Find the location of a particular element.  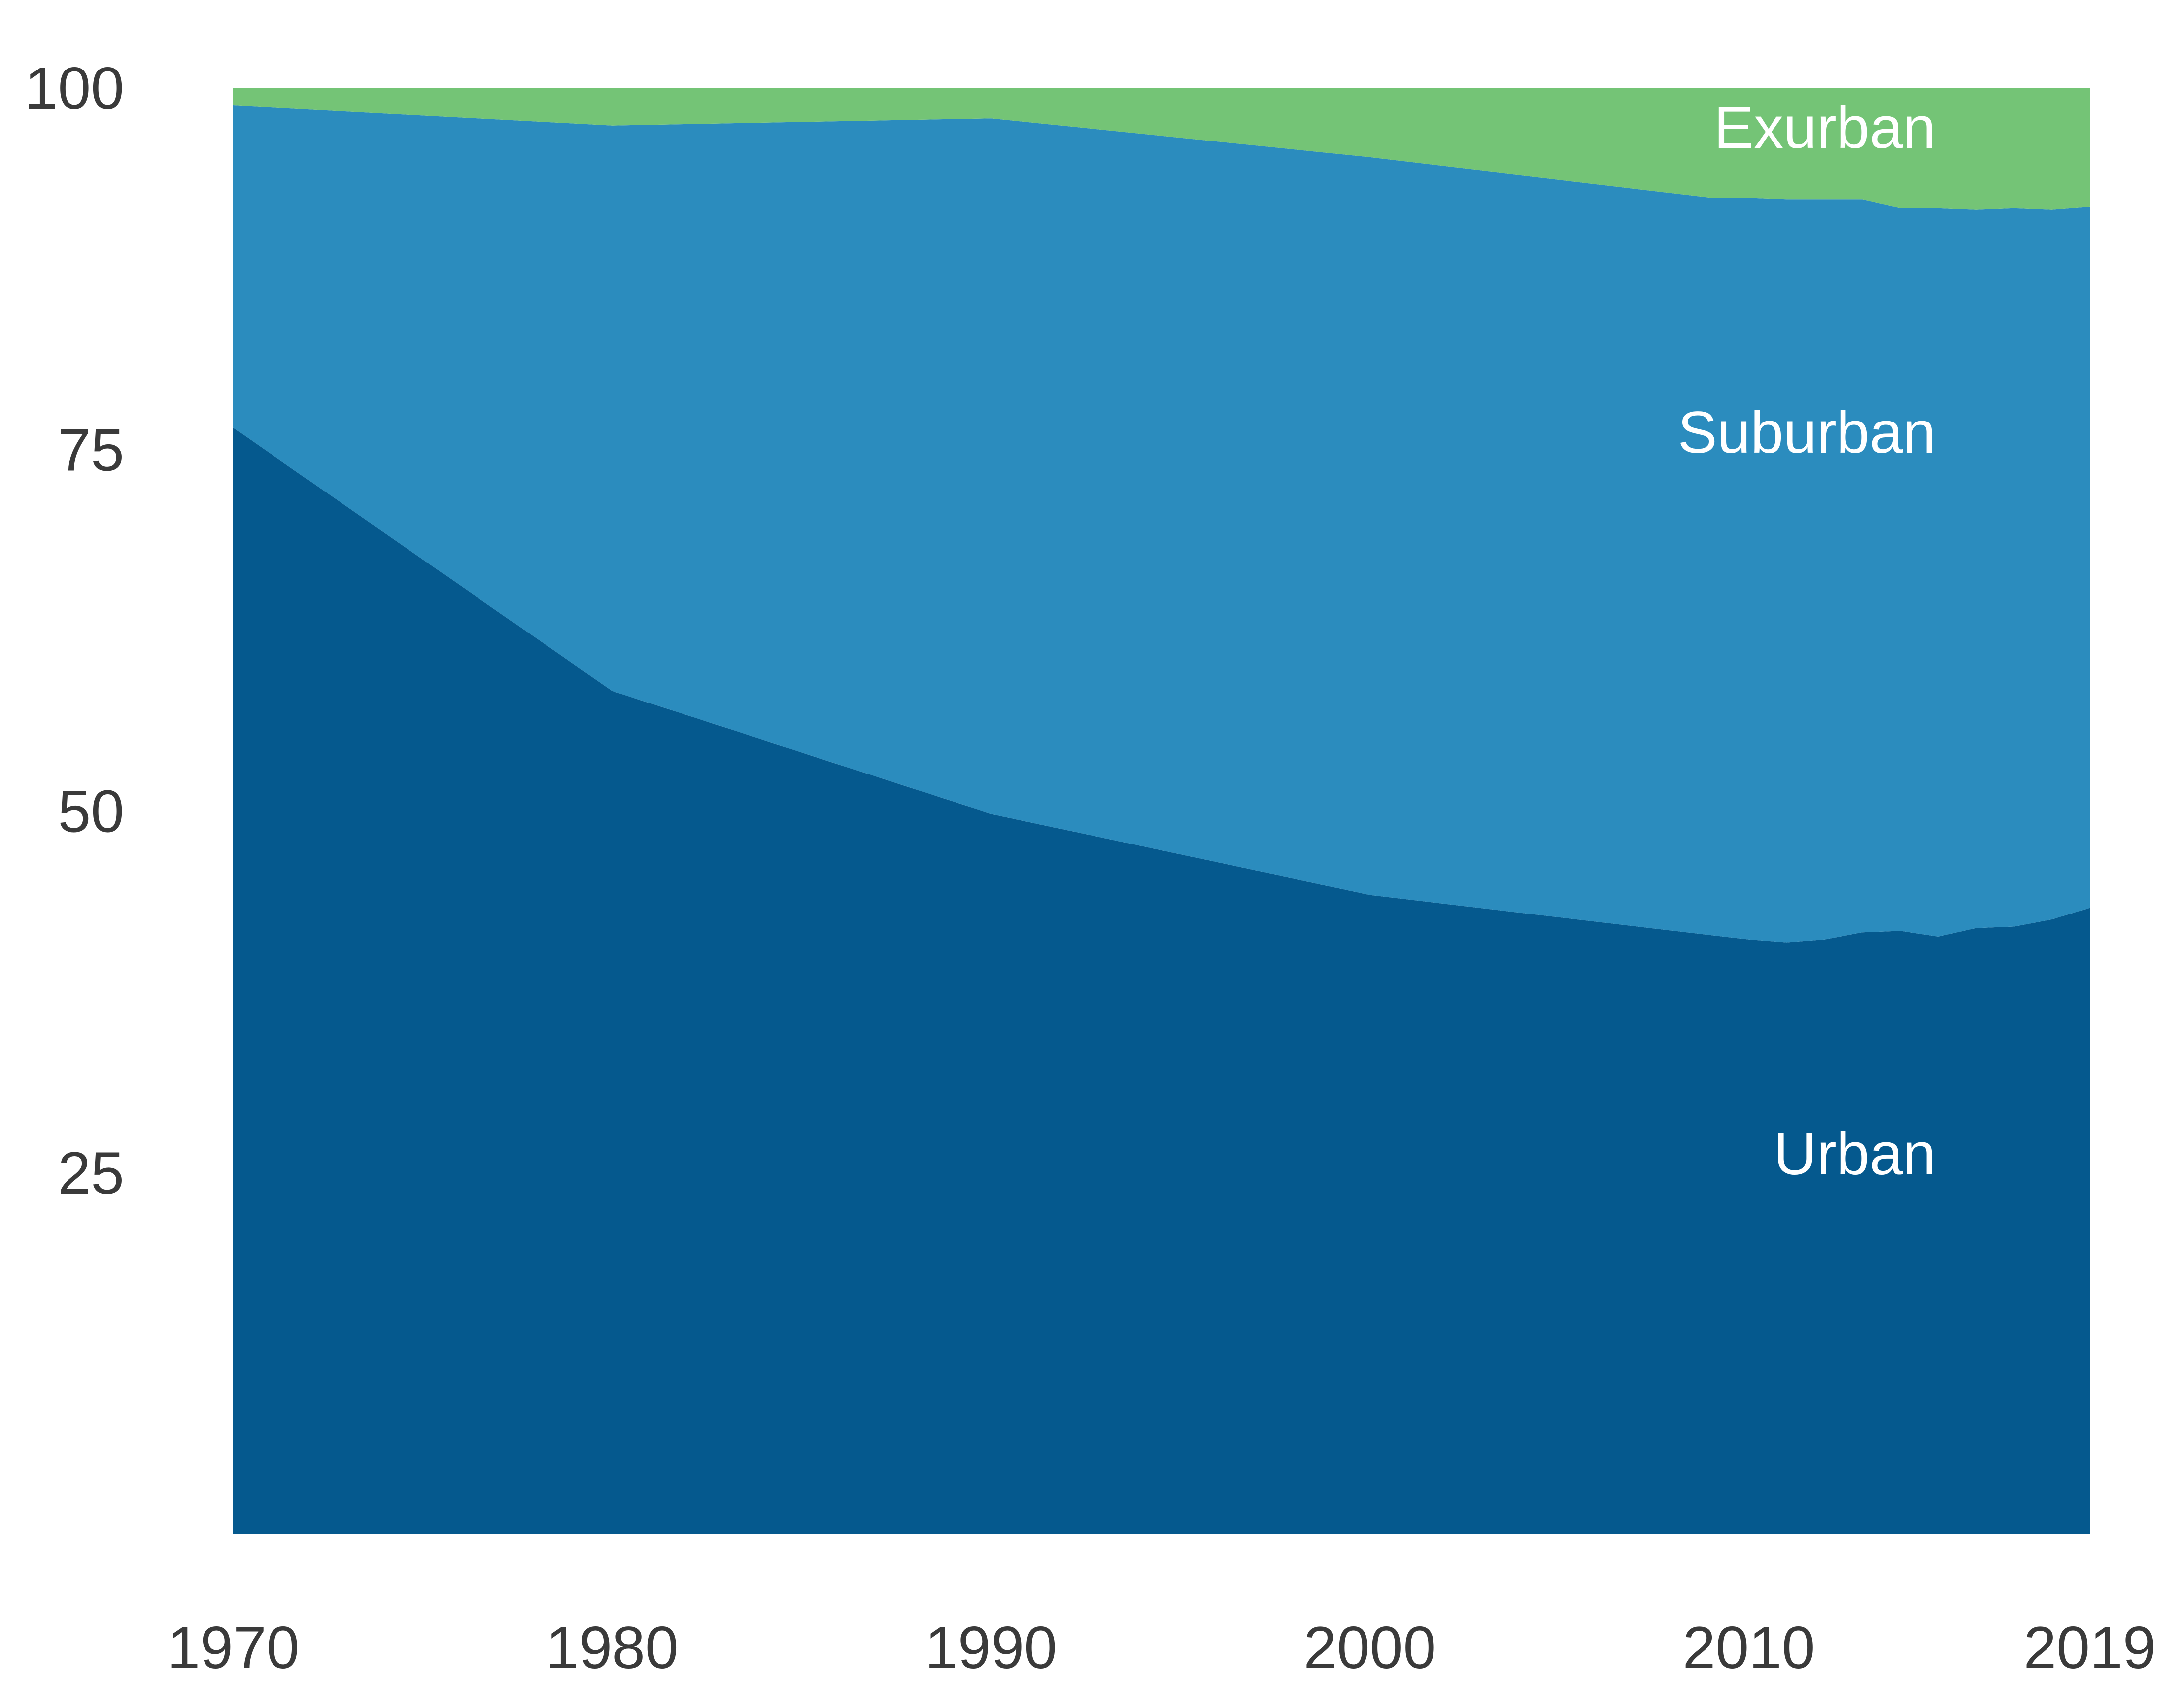

x-tick-label: 1990 is located at coordinates (991, 1648).